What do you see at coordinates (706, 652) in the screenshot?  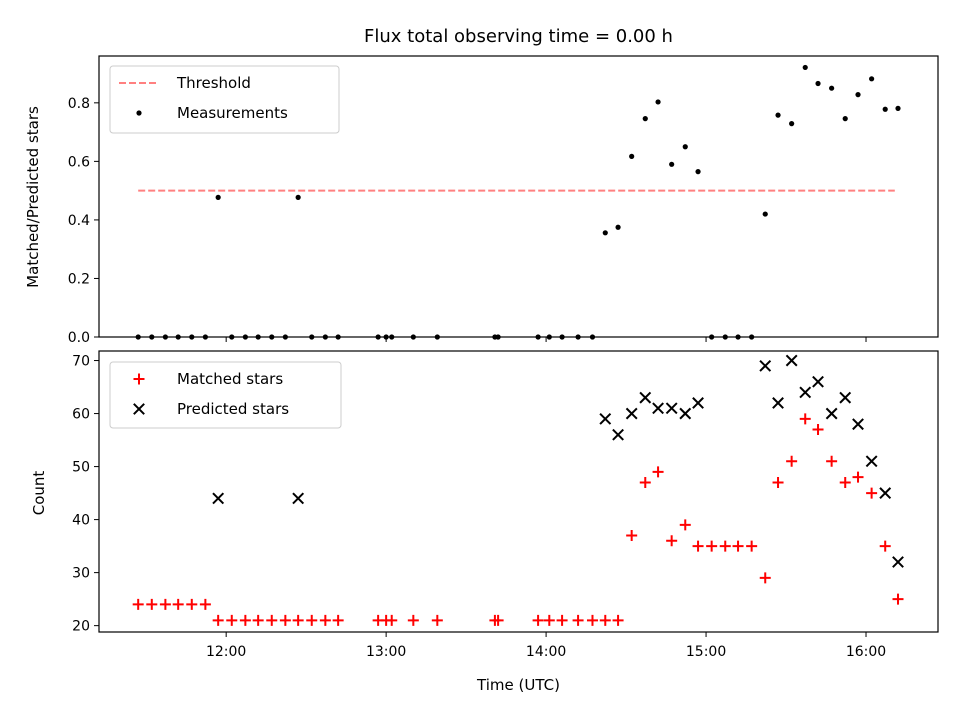 I see `bottom-x-tick-label: 15:00` at bounding box center [706, 652].